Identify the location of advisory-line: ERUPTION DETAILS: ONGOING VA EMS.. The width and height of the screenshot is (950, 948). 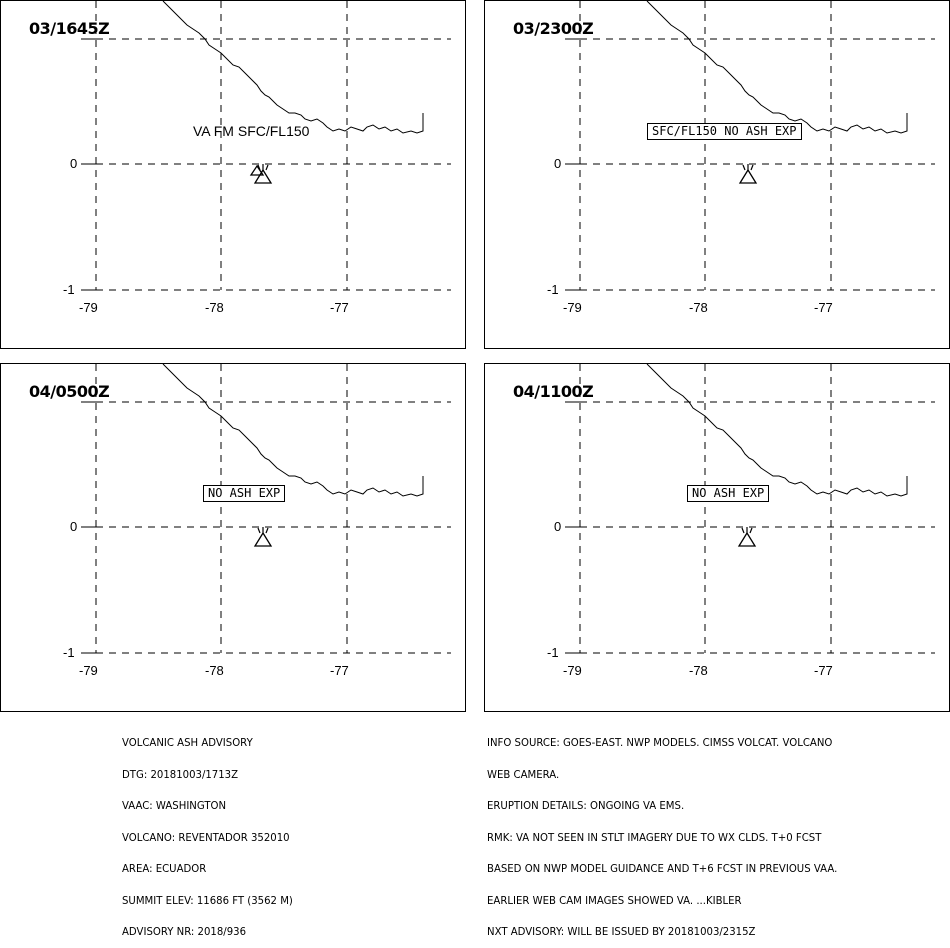
(586, 805).